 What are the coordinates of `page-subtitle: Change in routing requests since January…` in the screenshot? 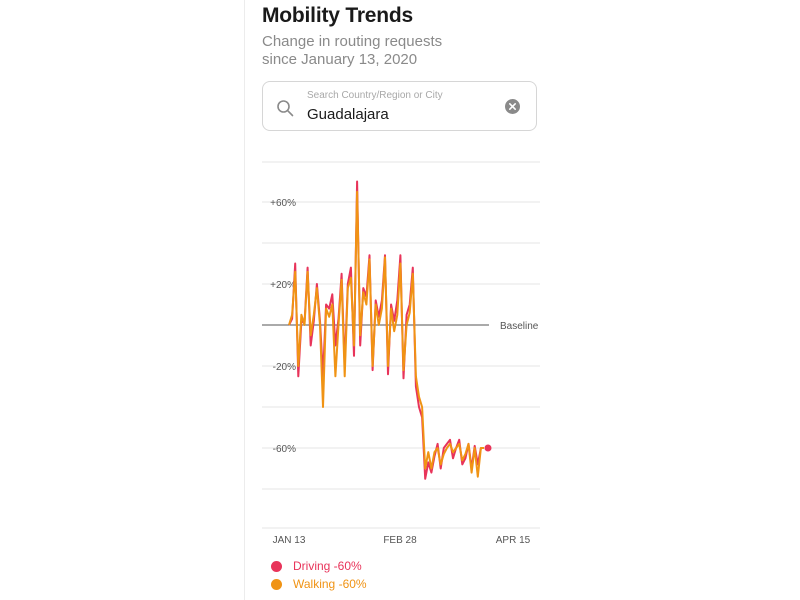 It's located at (402, 51).